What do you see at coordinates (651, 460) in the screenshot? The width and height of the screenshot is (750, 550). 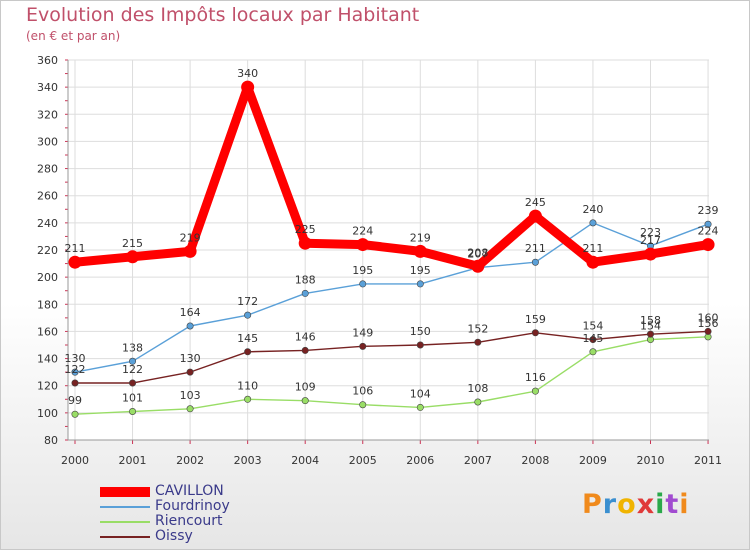 I see `x-tick-label: 2010` at bounding box center [651, 460].